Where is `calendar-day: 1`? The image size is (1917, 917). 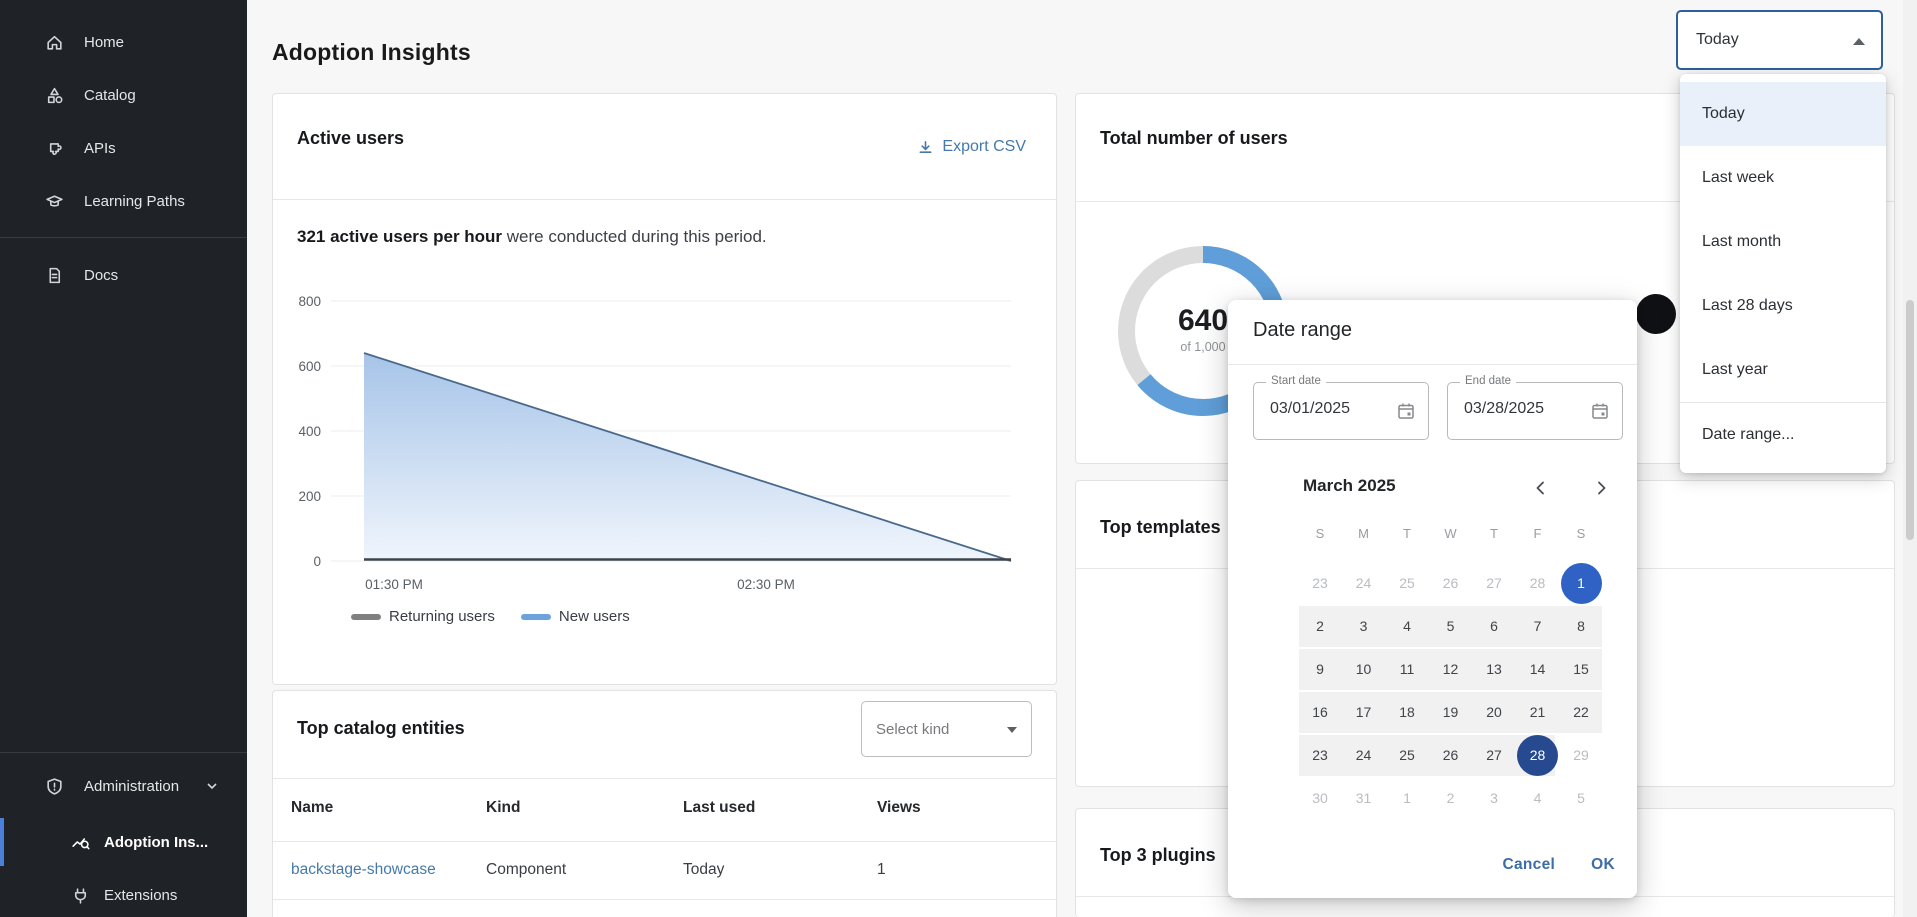
calendar-day: 1 is located at coordinates (1407, 798).